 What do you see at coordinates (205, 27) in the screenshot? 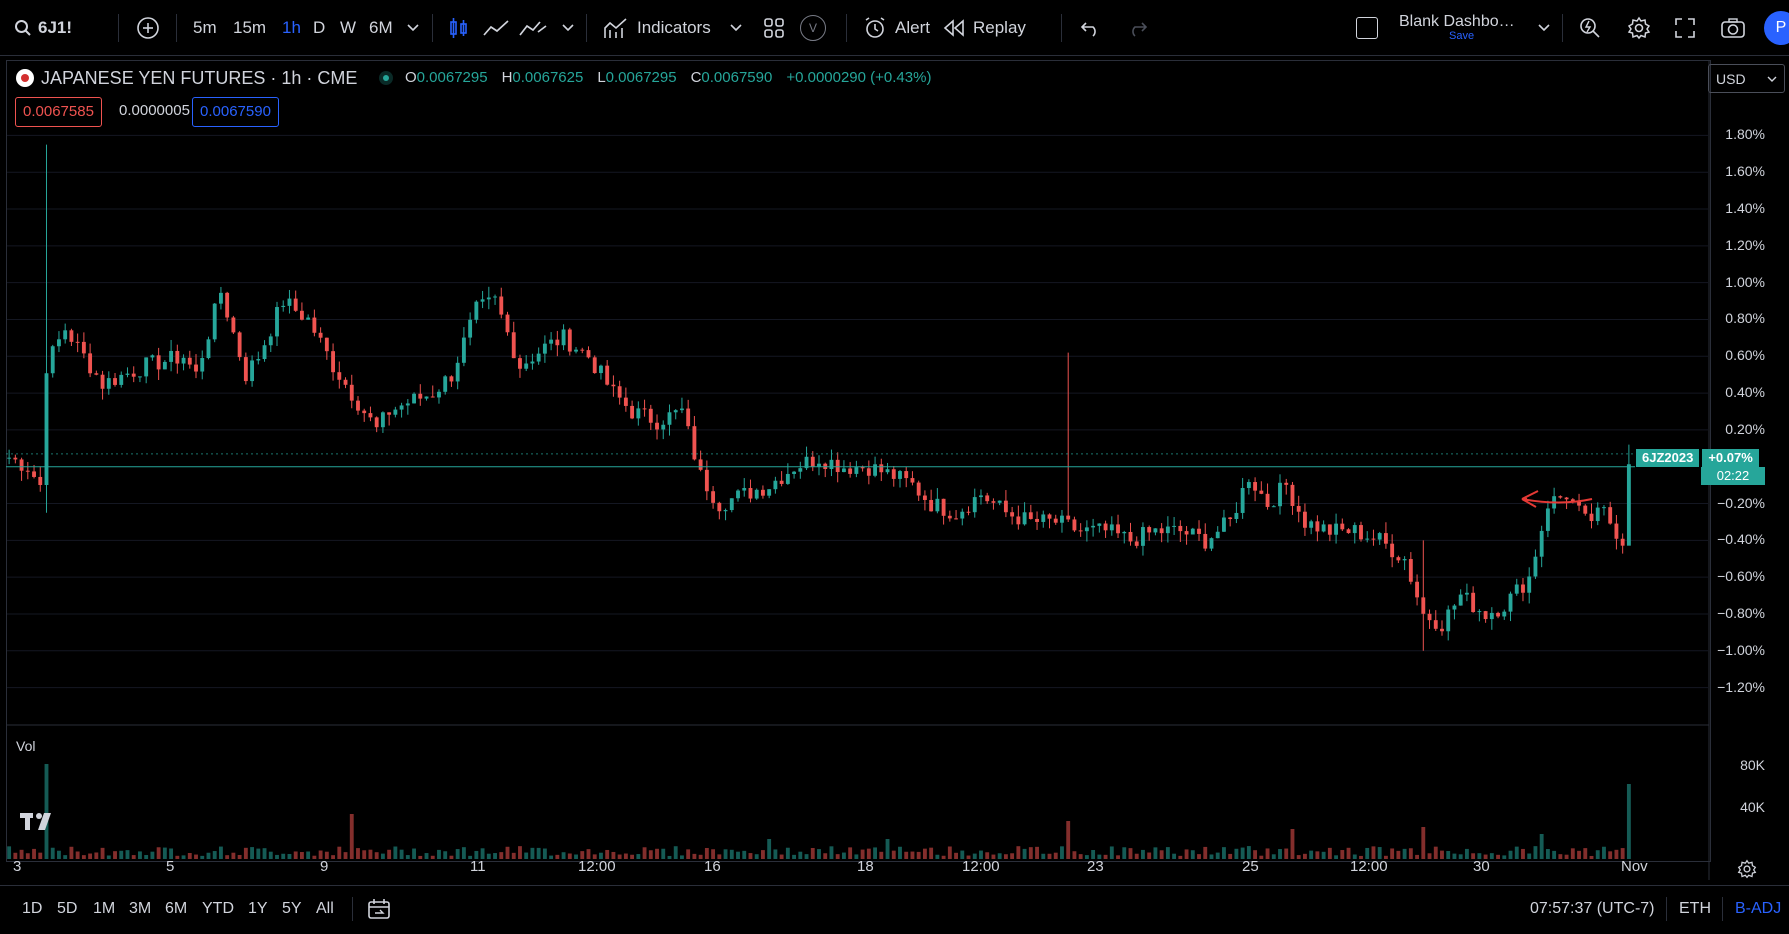
I see `interval-5m: 5m` at bounding box center [205, 27].